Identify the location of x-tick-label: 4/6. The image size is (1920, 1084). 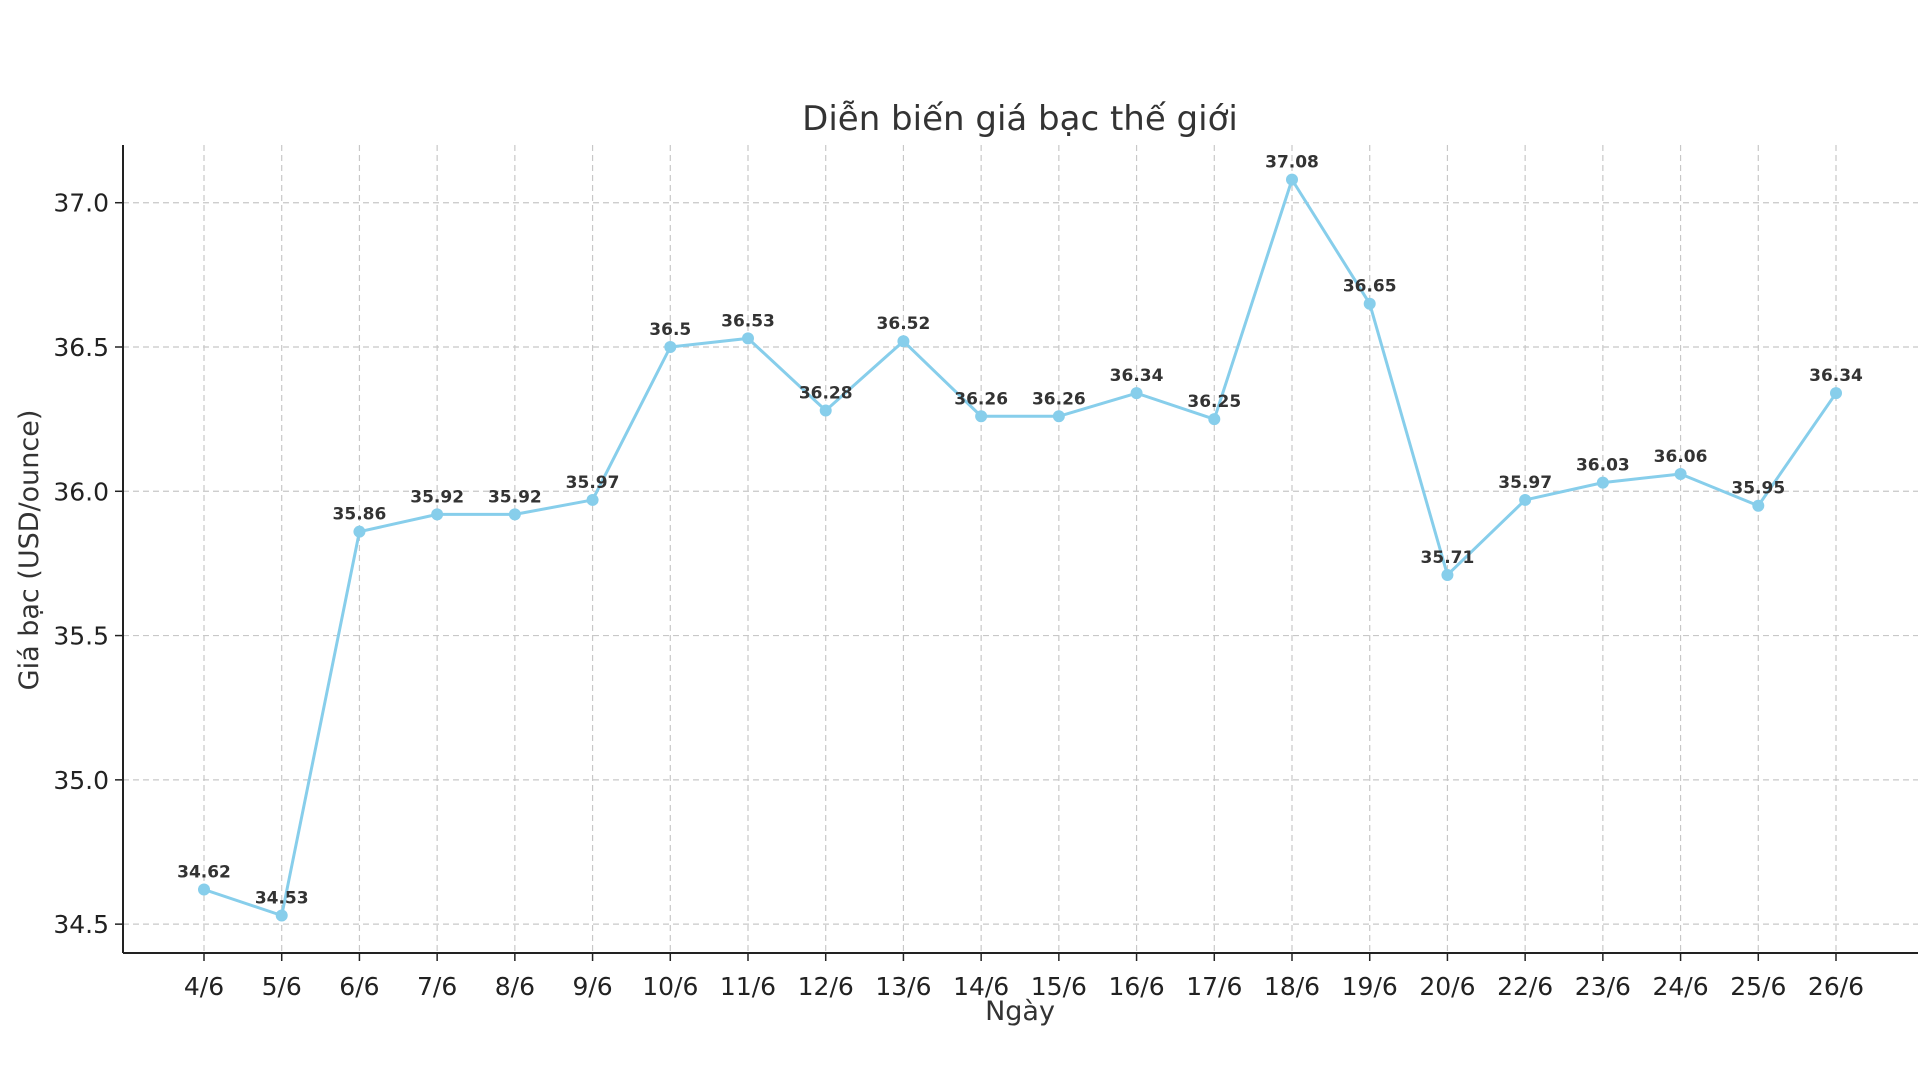
(204, 986).